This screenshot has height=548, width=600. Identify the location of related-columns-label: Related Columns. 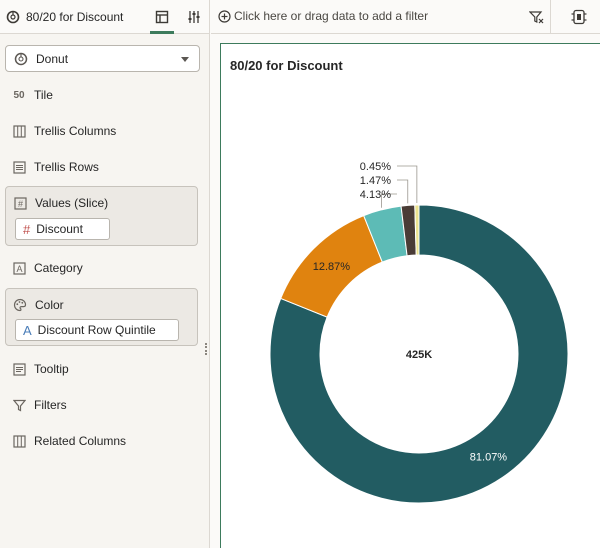
(80, 441).